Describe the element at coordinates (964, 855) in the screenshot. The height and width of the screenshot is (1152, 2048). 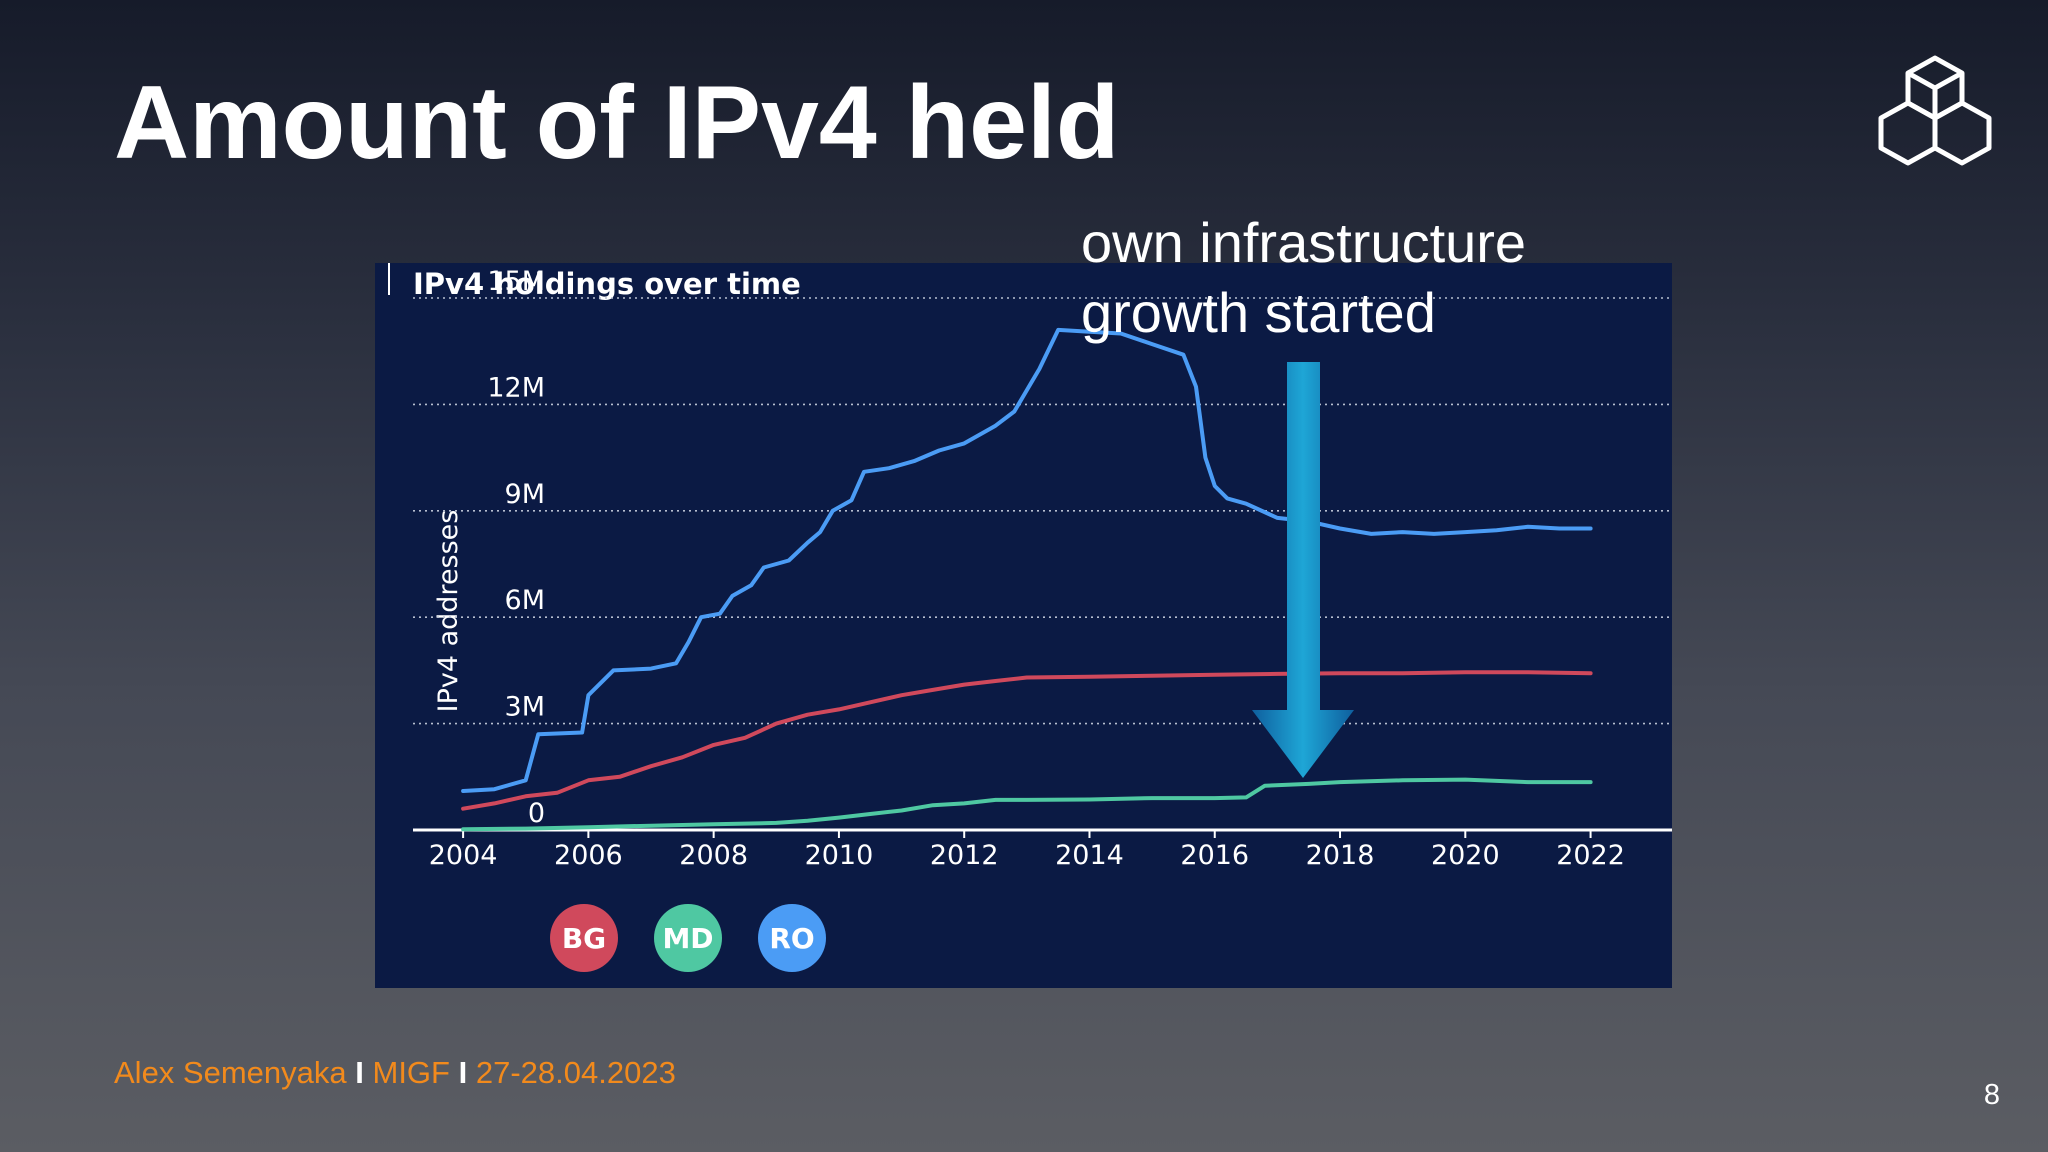
I see `x-tick-label: 2012` at that location.